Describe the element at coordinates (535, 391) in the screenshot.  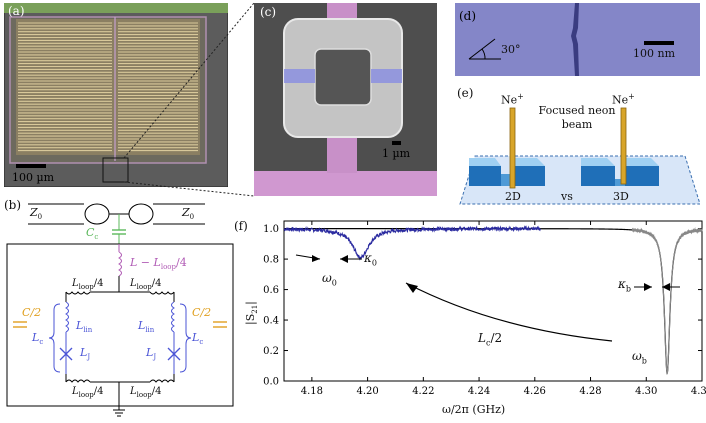
I see `x-tick-label: 4.26` at that location.